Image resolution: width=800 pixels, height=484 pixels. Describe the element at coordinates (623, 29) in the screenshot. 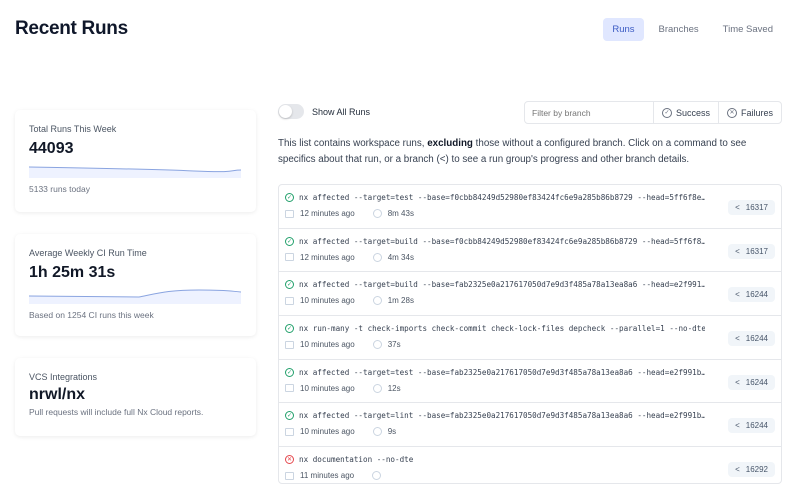

I see `tab-runs: Runs` at that location.